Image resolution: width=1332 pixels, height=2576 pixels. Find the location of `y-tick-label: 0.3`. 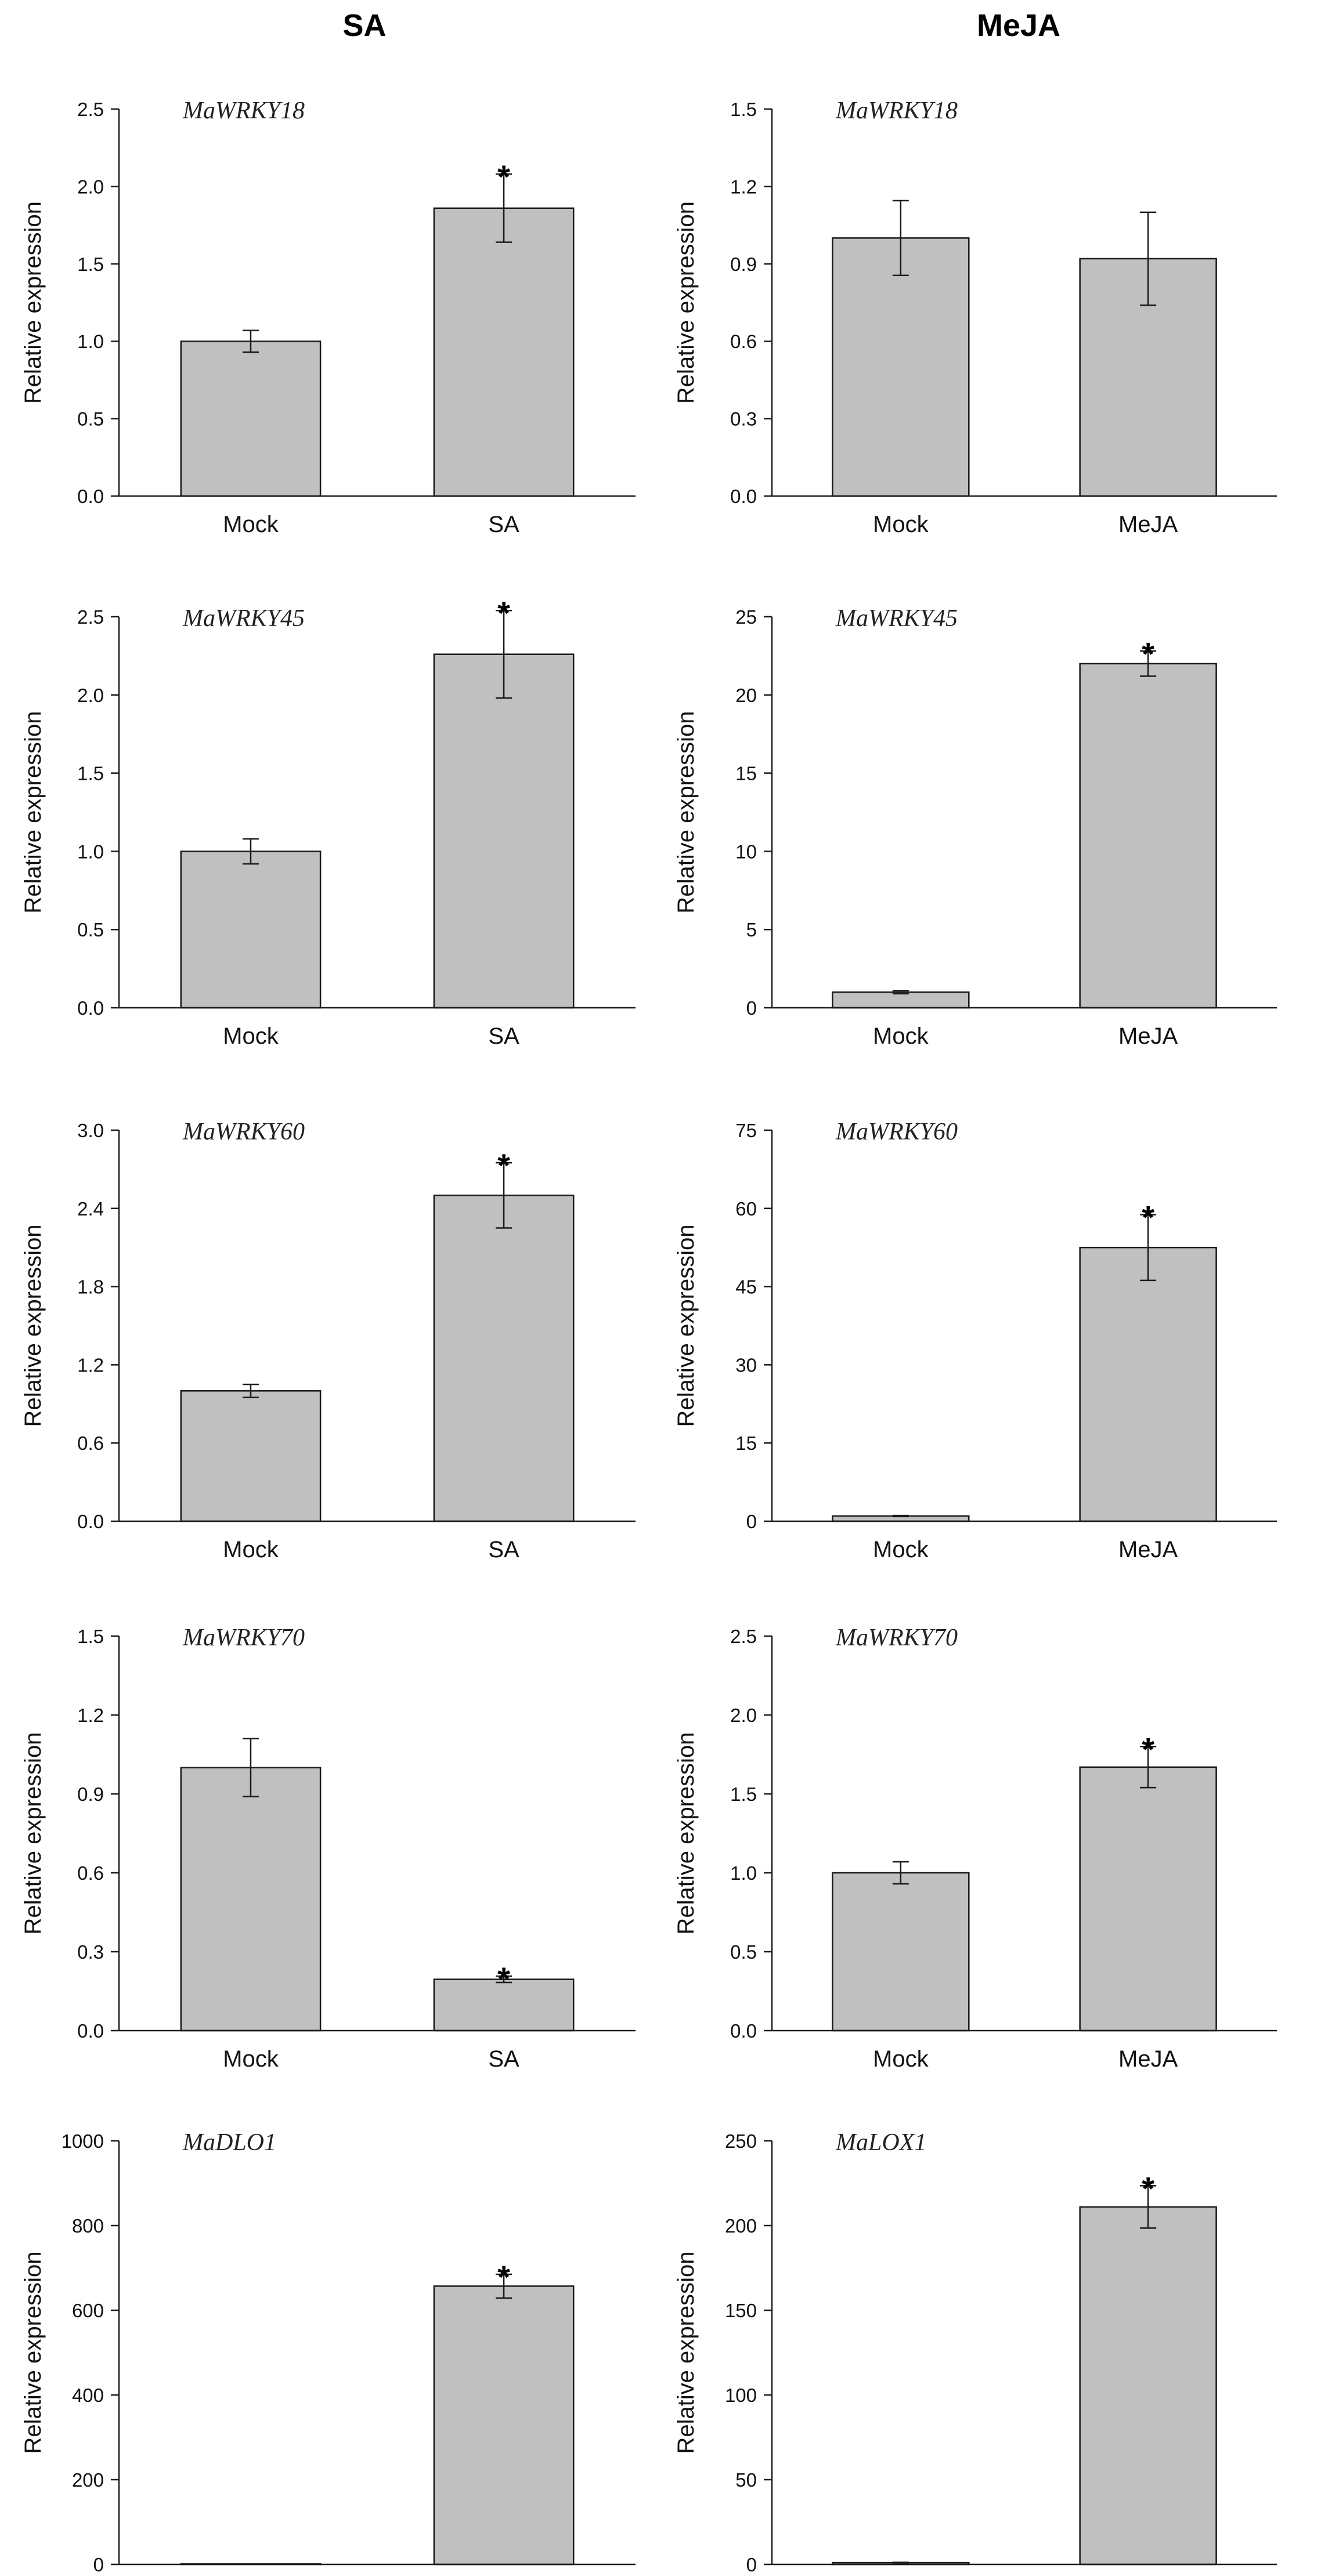

y-tick-label: 0.3 is located at coordinates (744, 419).